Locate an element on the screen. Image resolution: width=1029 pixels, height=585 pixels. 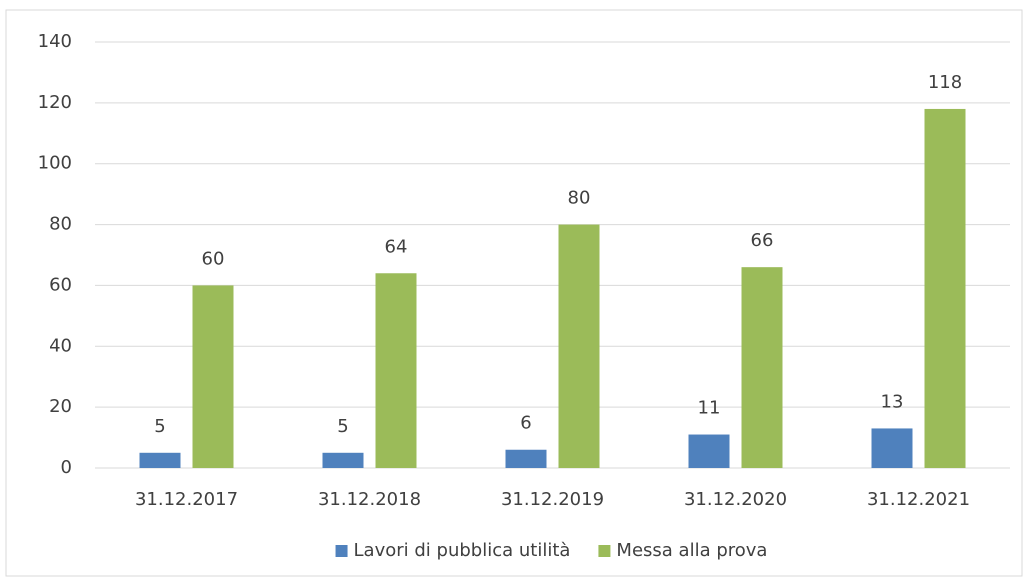
data-label: 118 is located at coordinates (945, 82).